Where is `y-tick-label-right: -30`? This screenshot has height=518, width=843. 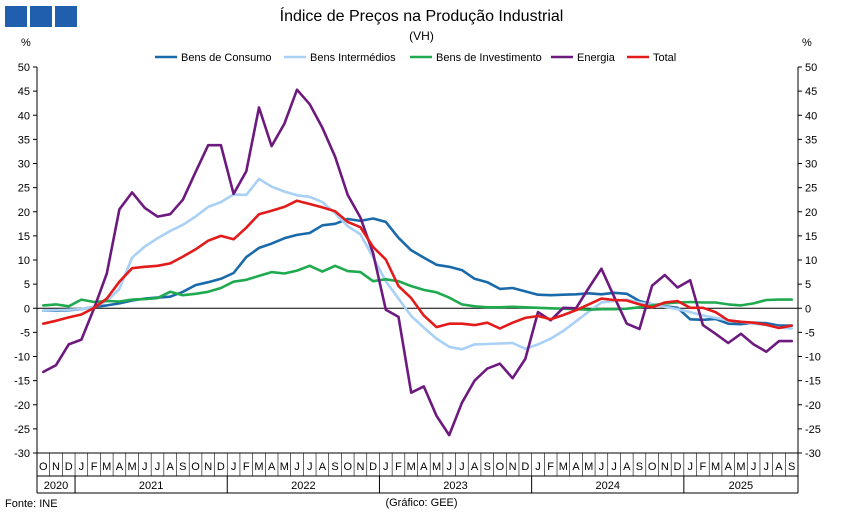
y-tick-label-right: -30 is located at coordinates (813, 454).